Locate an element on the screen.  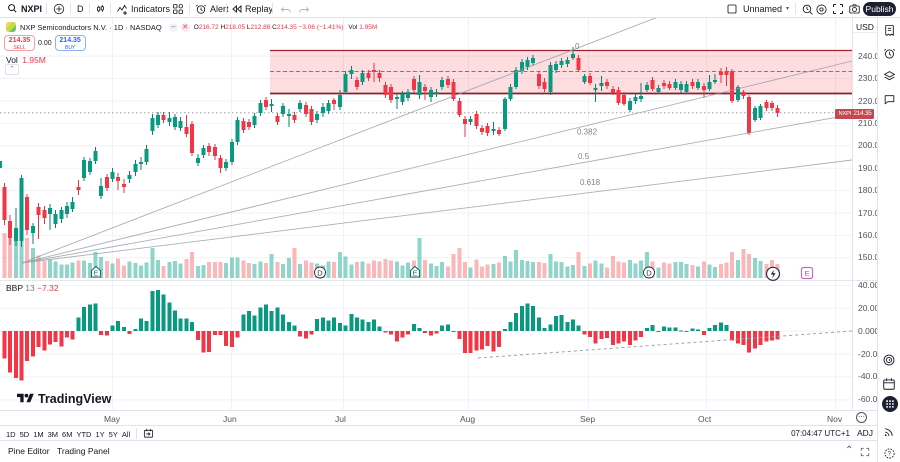
svg-text: 0.5 is located at coordinates (584, 156).